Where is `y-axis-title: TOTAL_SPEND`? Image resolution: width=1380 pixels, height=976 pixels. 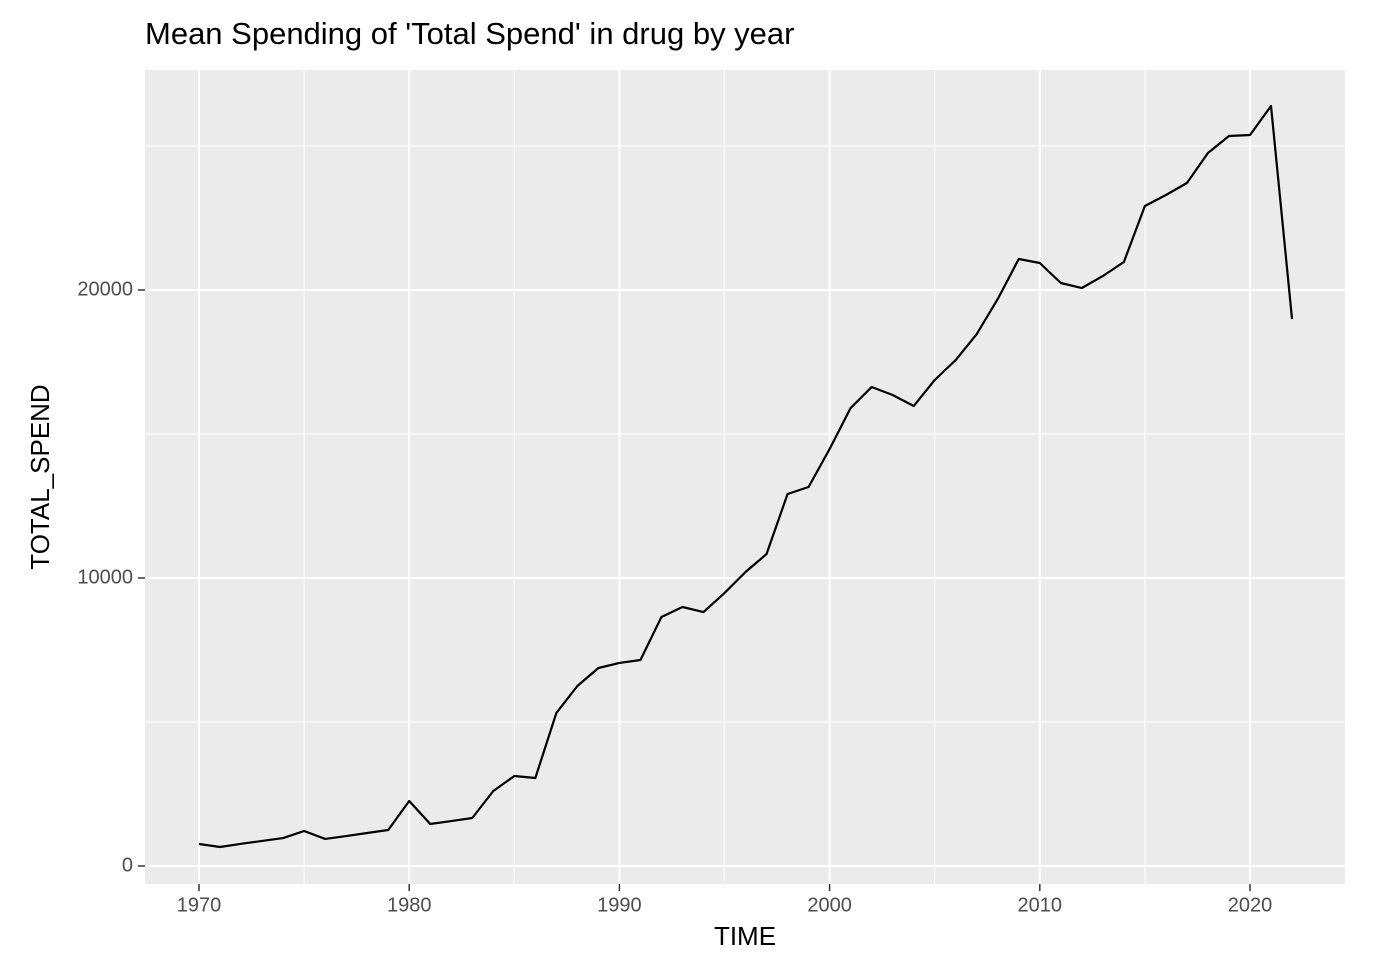 y-axis-title: TOTAL_SPEND is located at coordinates (40, 476).